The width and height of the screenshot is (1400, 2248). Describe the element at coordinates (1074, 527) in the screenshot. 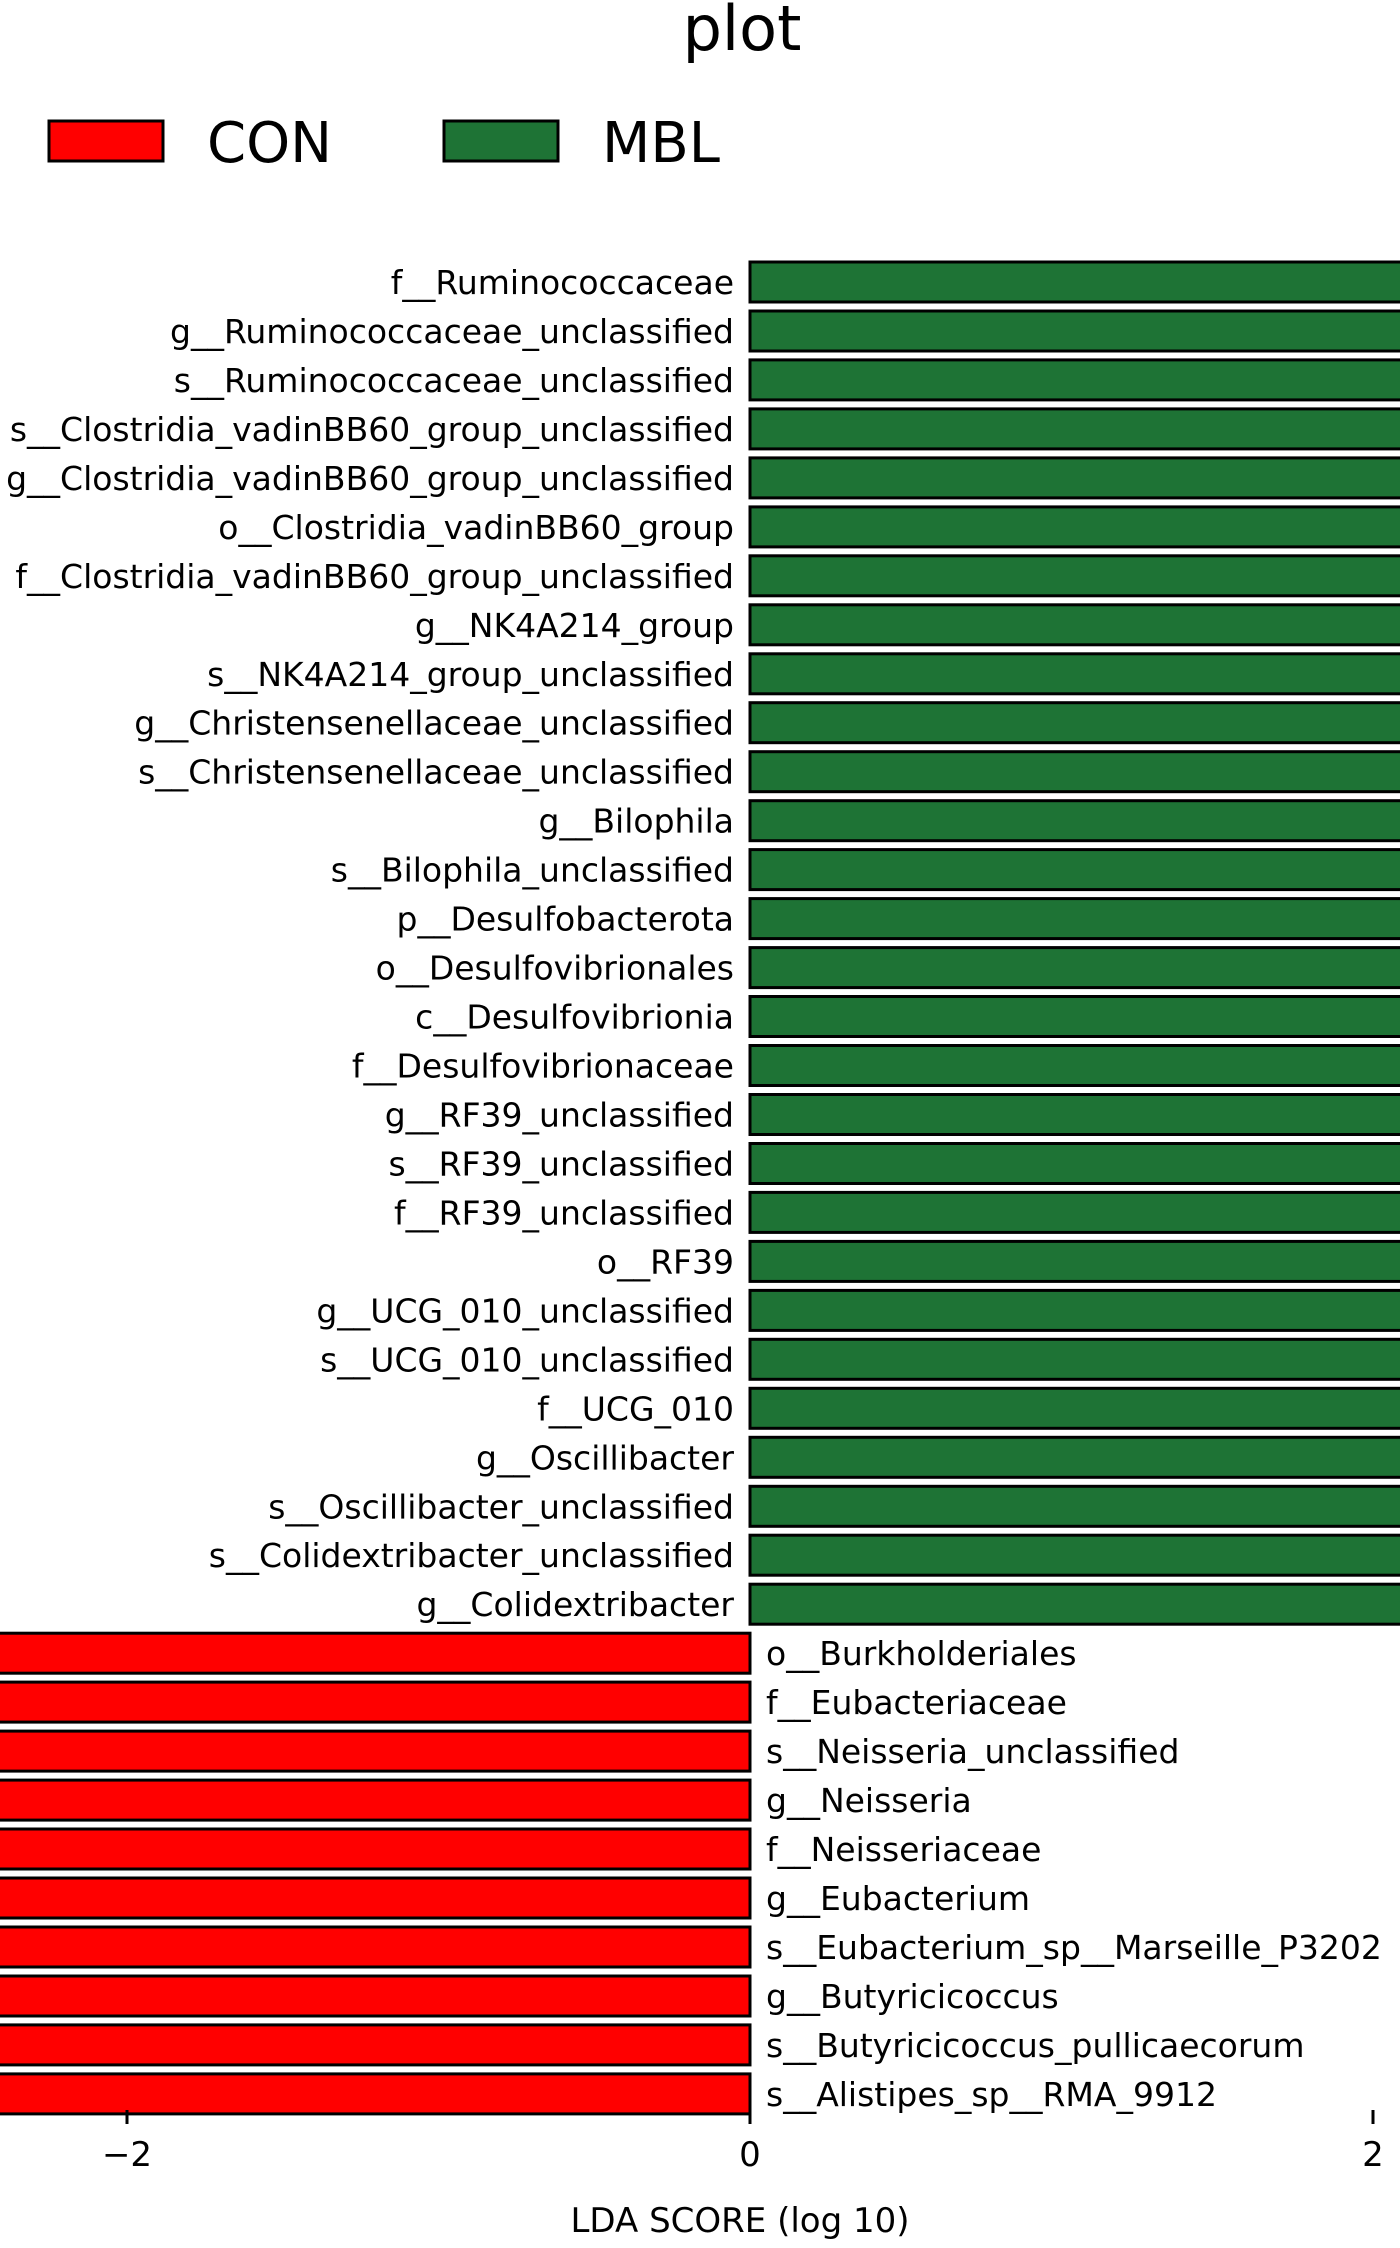

I see `bar-o-clostridia-vadinbb60-group` at that location.